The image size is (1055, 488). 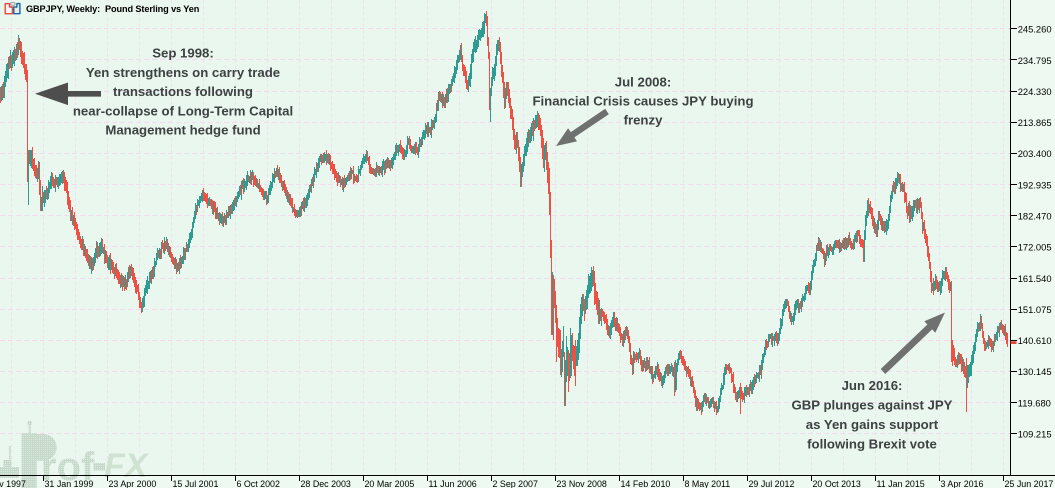 I want to click on svg-text: 11 Jan 2015, so click(x=901, y=483).